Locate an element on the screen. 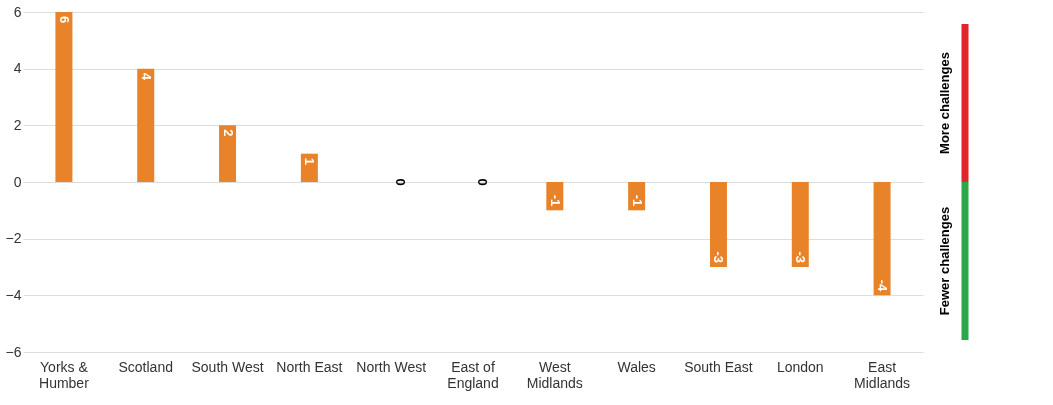 Image resolution: width=1053 pixels, height=405 pixels. x-tick-label: Wales is located at coordinates (636, 366).